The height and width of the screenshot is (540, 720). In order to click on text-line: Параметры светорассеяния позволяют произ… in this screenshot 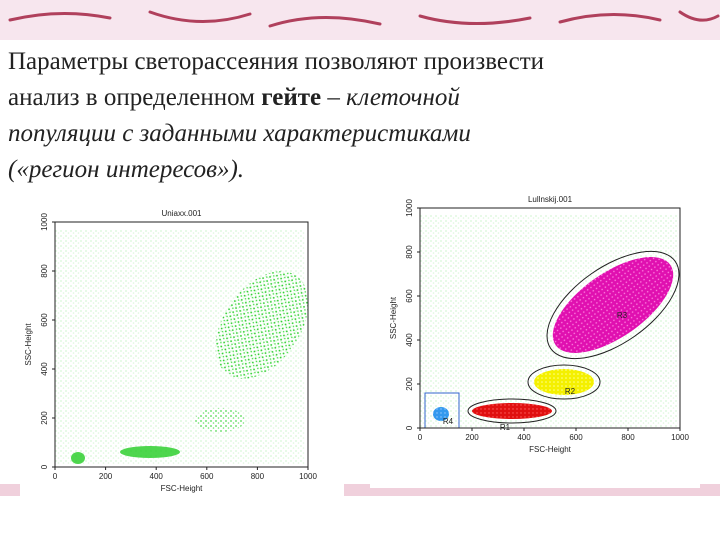, I will do `click(360, 62)`.